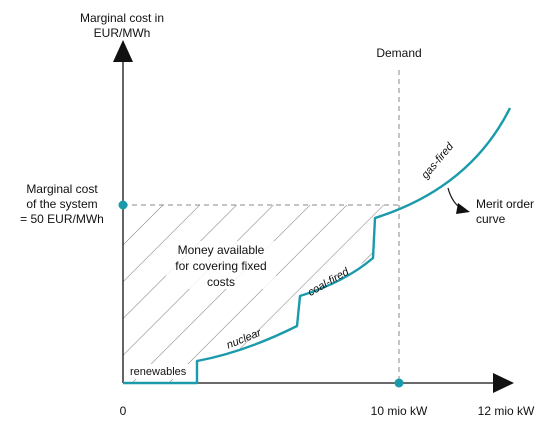  I want to click on renewables-label-backing, so click(161, 371).